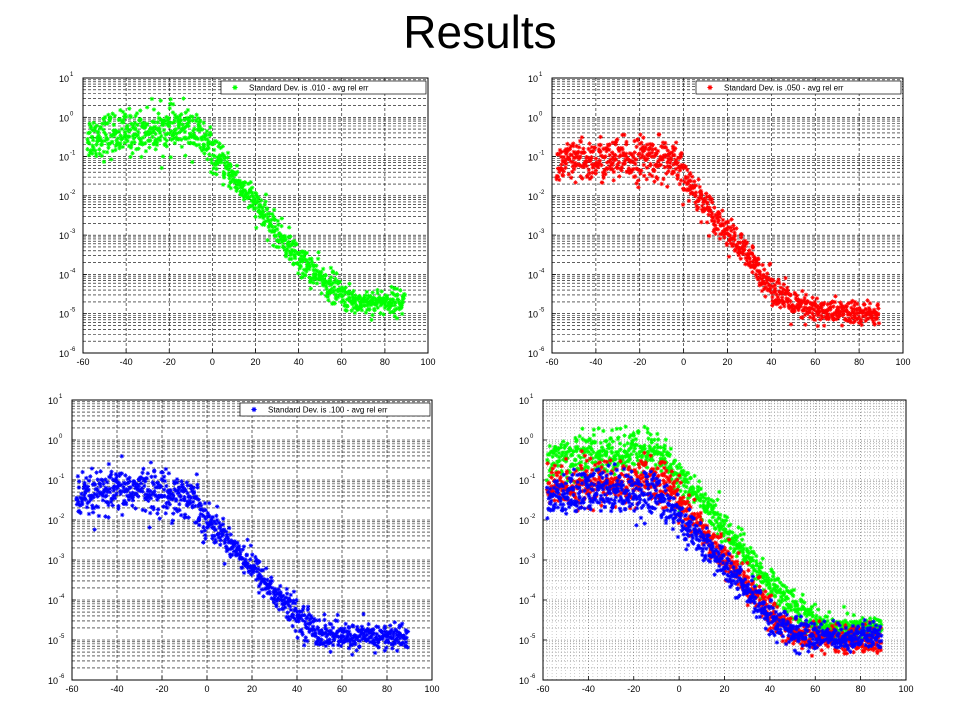  I want to click on y-tick-label: 10, so click(64, 79).